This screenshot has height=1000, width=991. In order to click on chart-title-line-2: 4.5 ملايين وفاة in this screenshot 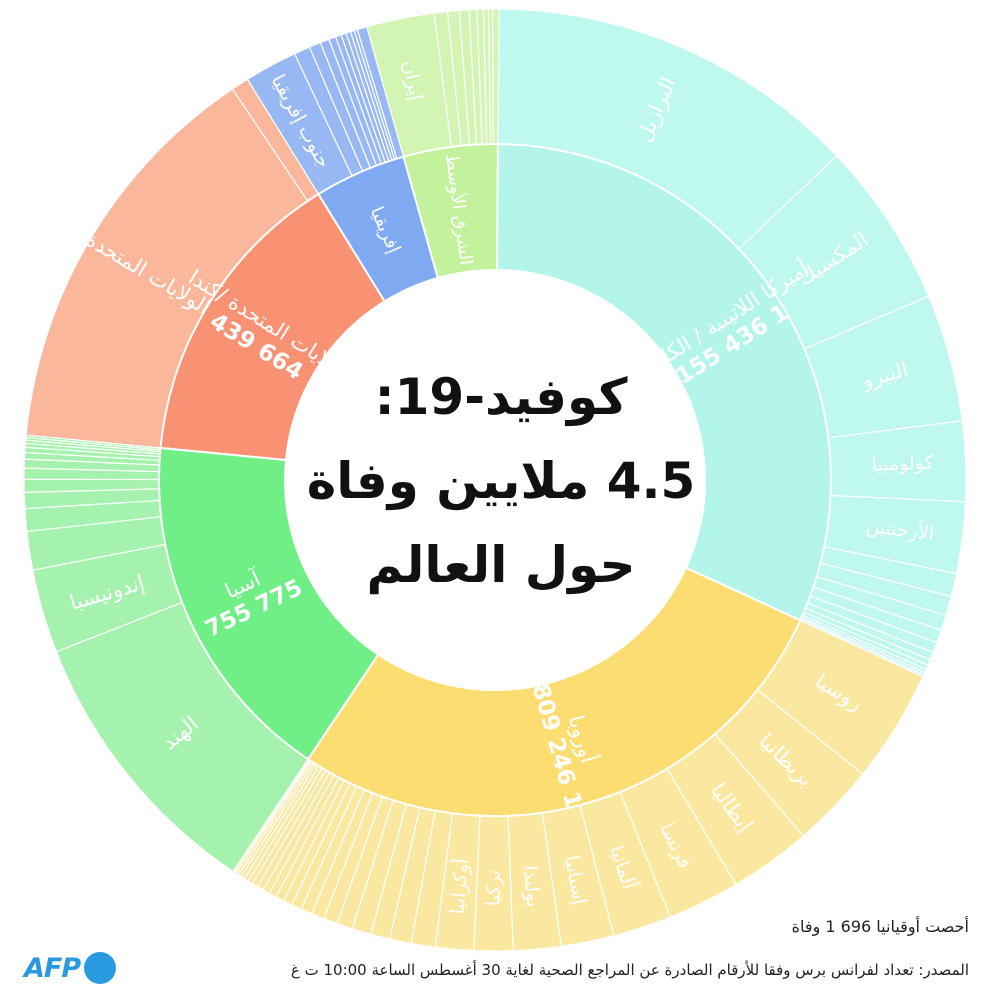, I will do `click(501, 481)`.